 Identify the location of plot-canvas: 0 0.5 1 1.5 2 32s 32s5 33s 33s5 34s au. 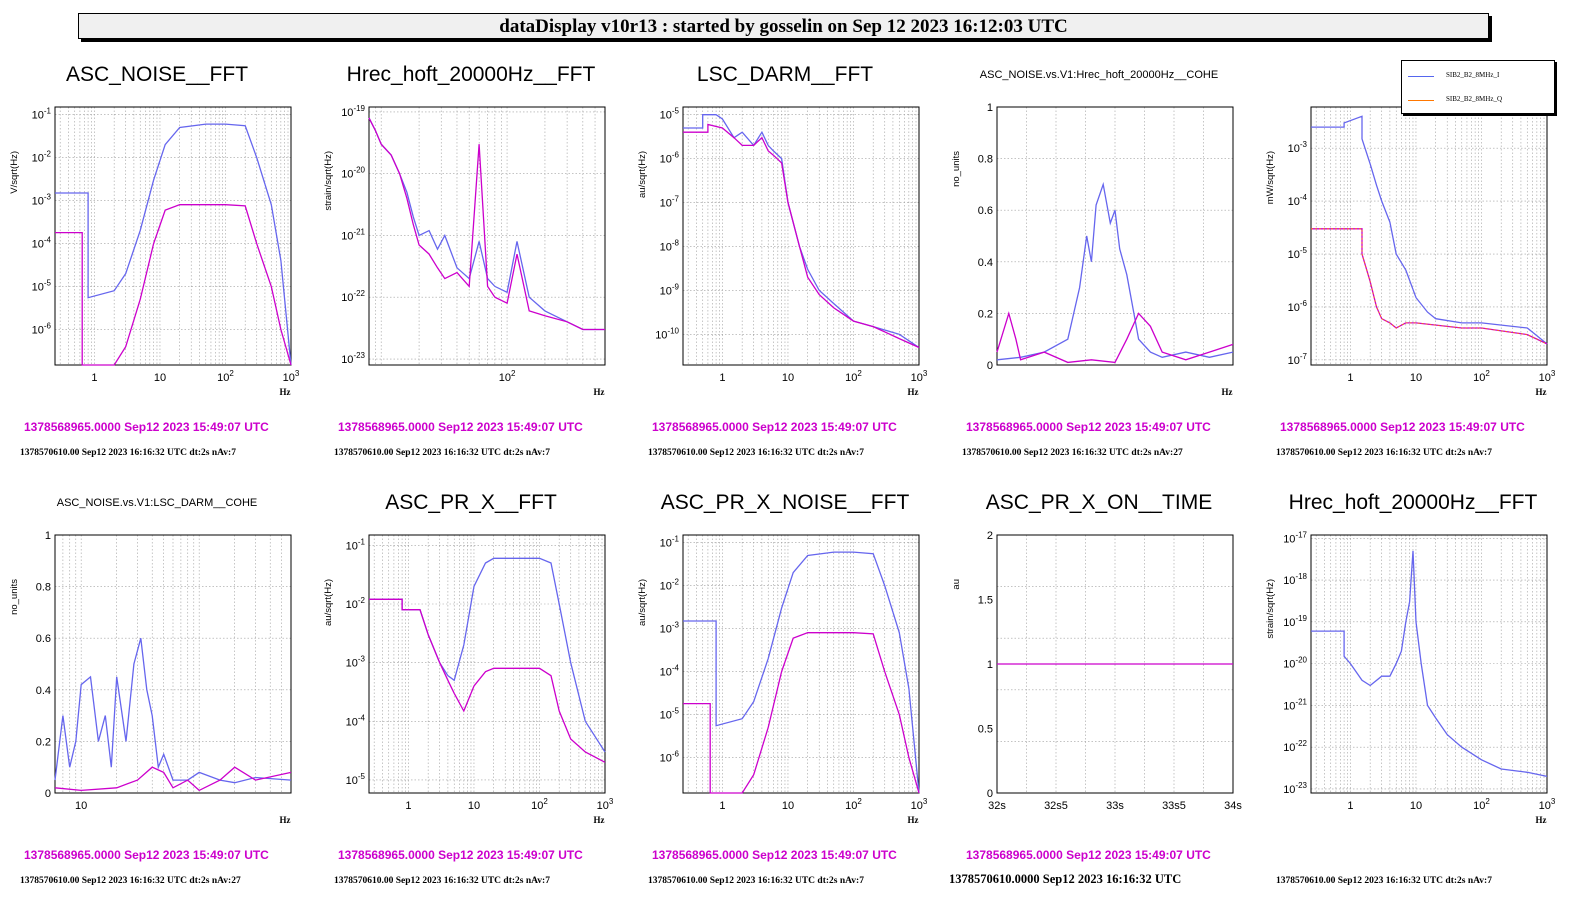
(1096, 671).